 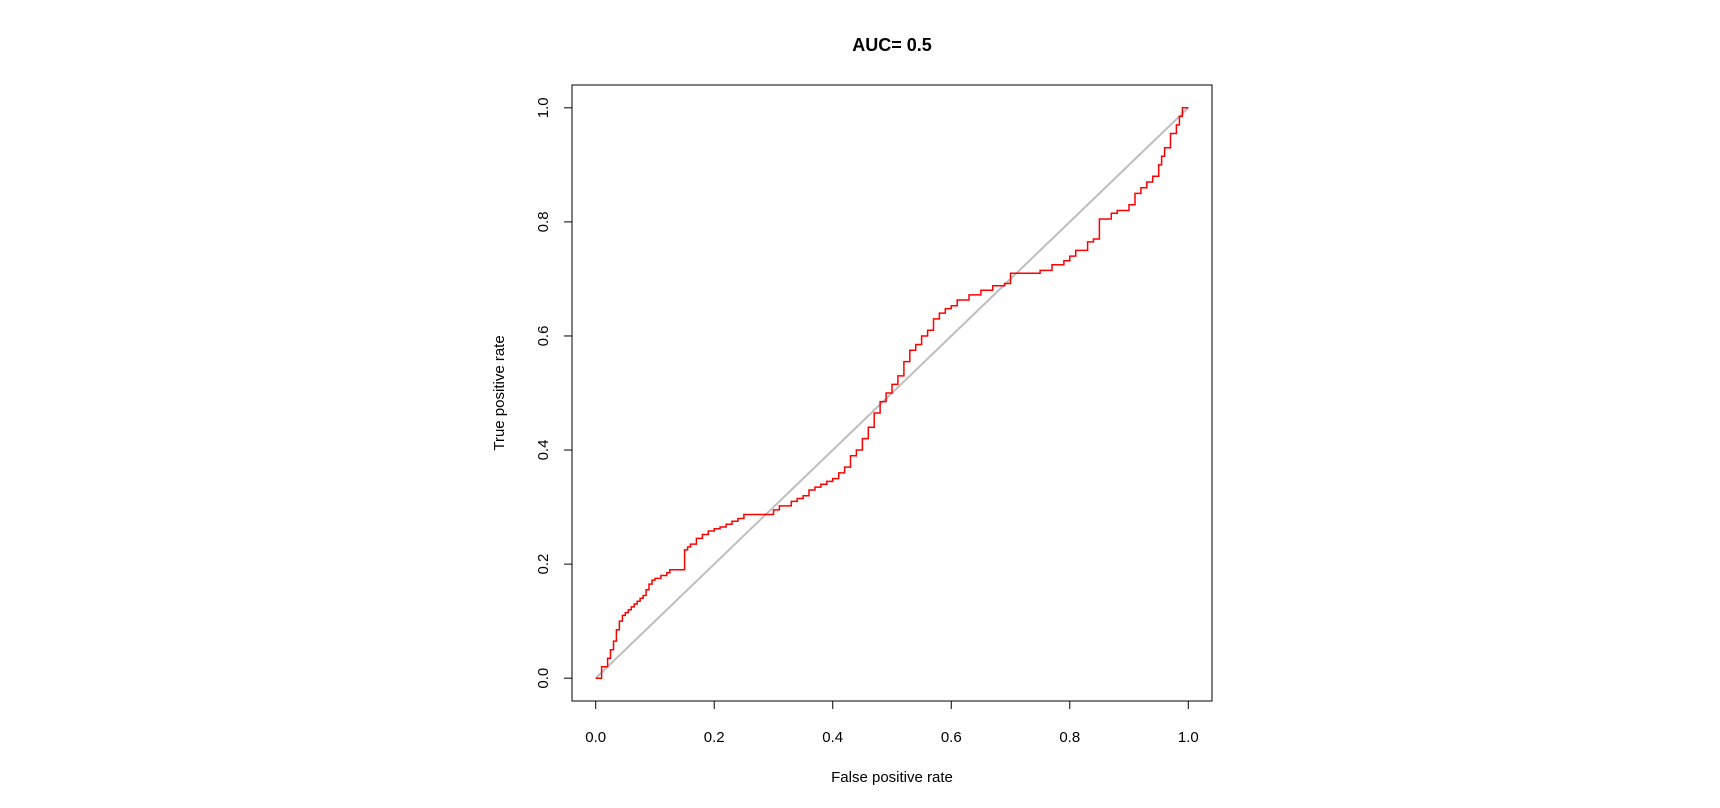 What do you see at coordinates (595, 737) in the screenshot?
I see `x-tick-label: 0.0` at bounding box center [595, 737].